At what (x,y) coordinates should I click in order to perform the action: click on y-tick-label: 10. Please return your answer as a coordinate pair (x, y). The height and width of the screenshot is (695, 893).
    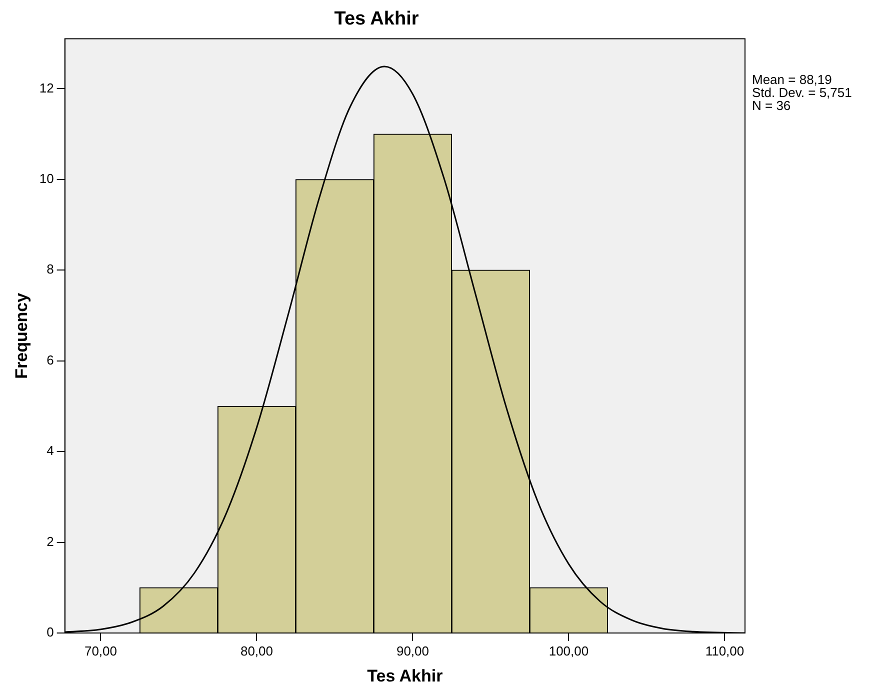
    Looking at the image, I should click on (46, 178).